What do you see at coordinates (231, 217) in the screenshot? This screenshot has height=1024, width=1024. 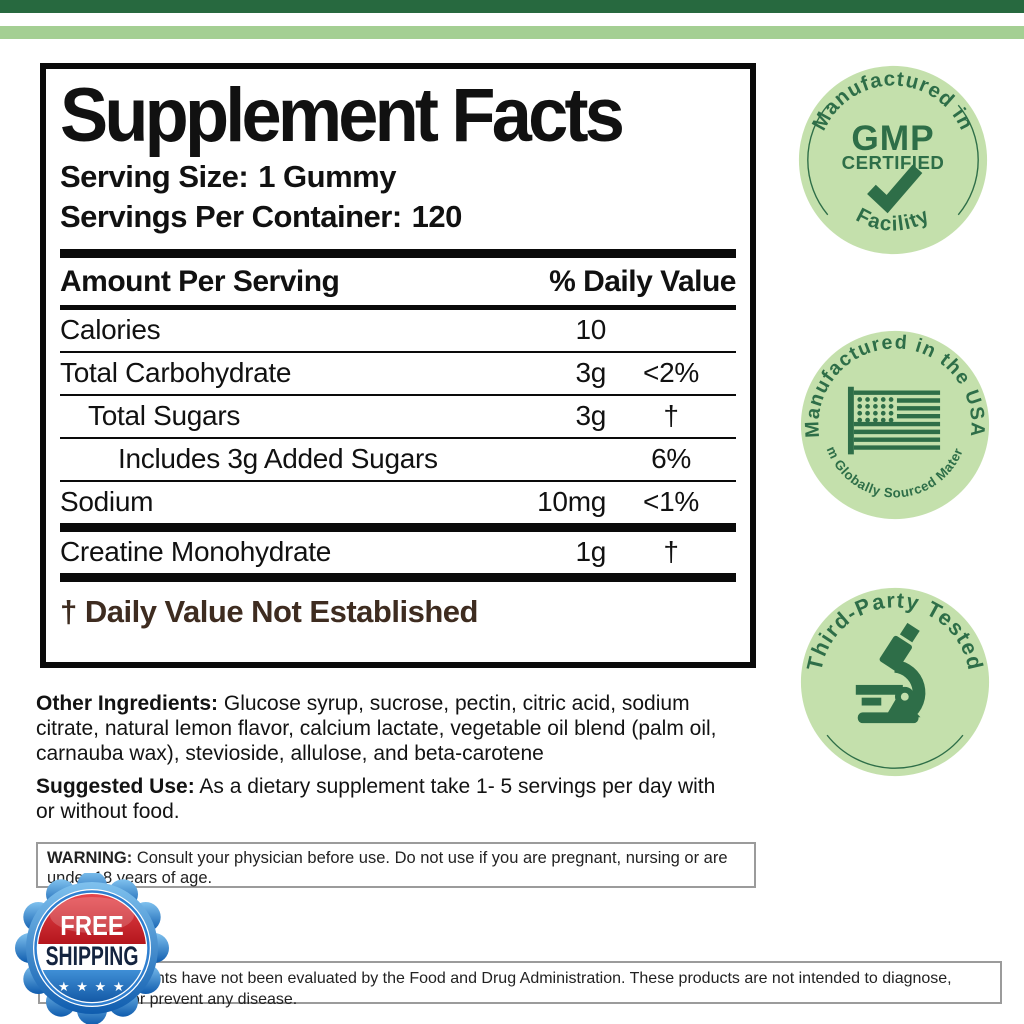 I see `servings-per-container-label: Servings Per Container:` at bounding box center [231, 217].